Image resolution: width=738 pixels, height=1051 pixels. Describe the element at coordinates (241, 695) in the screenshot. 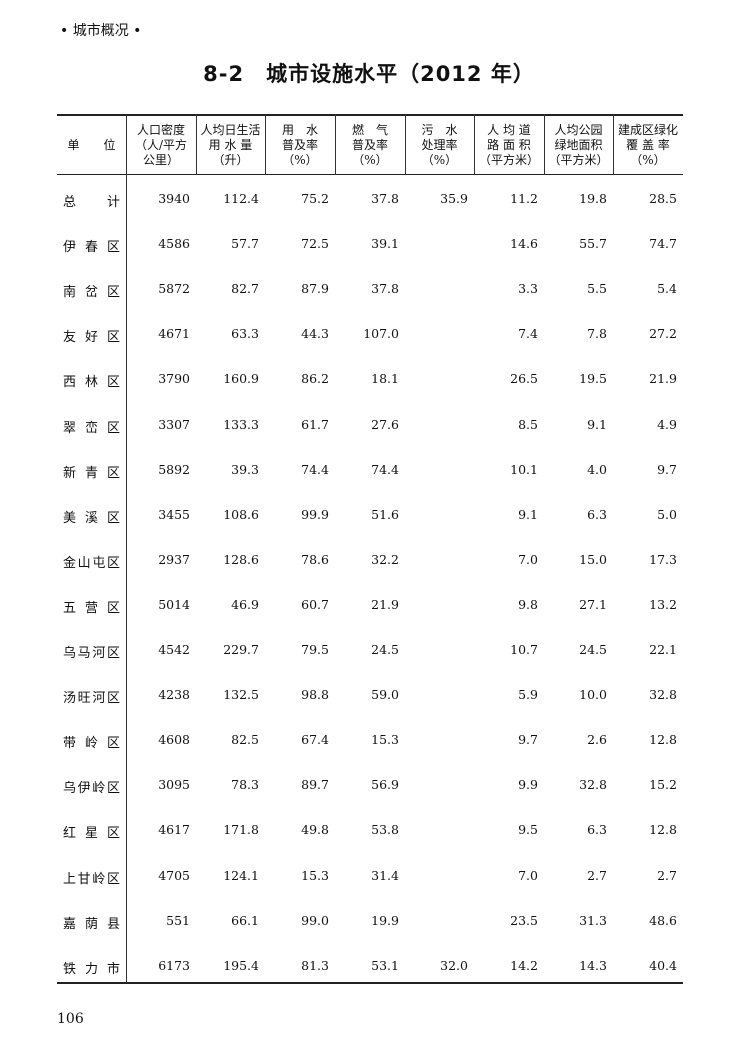

I see `table-cell: 132.5` at that location.